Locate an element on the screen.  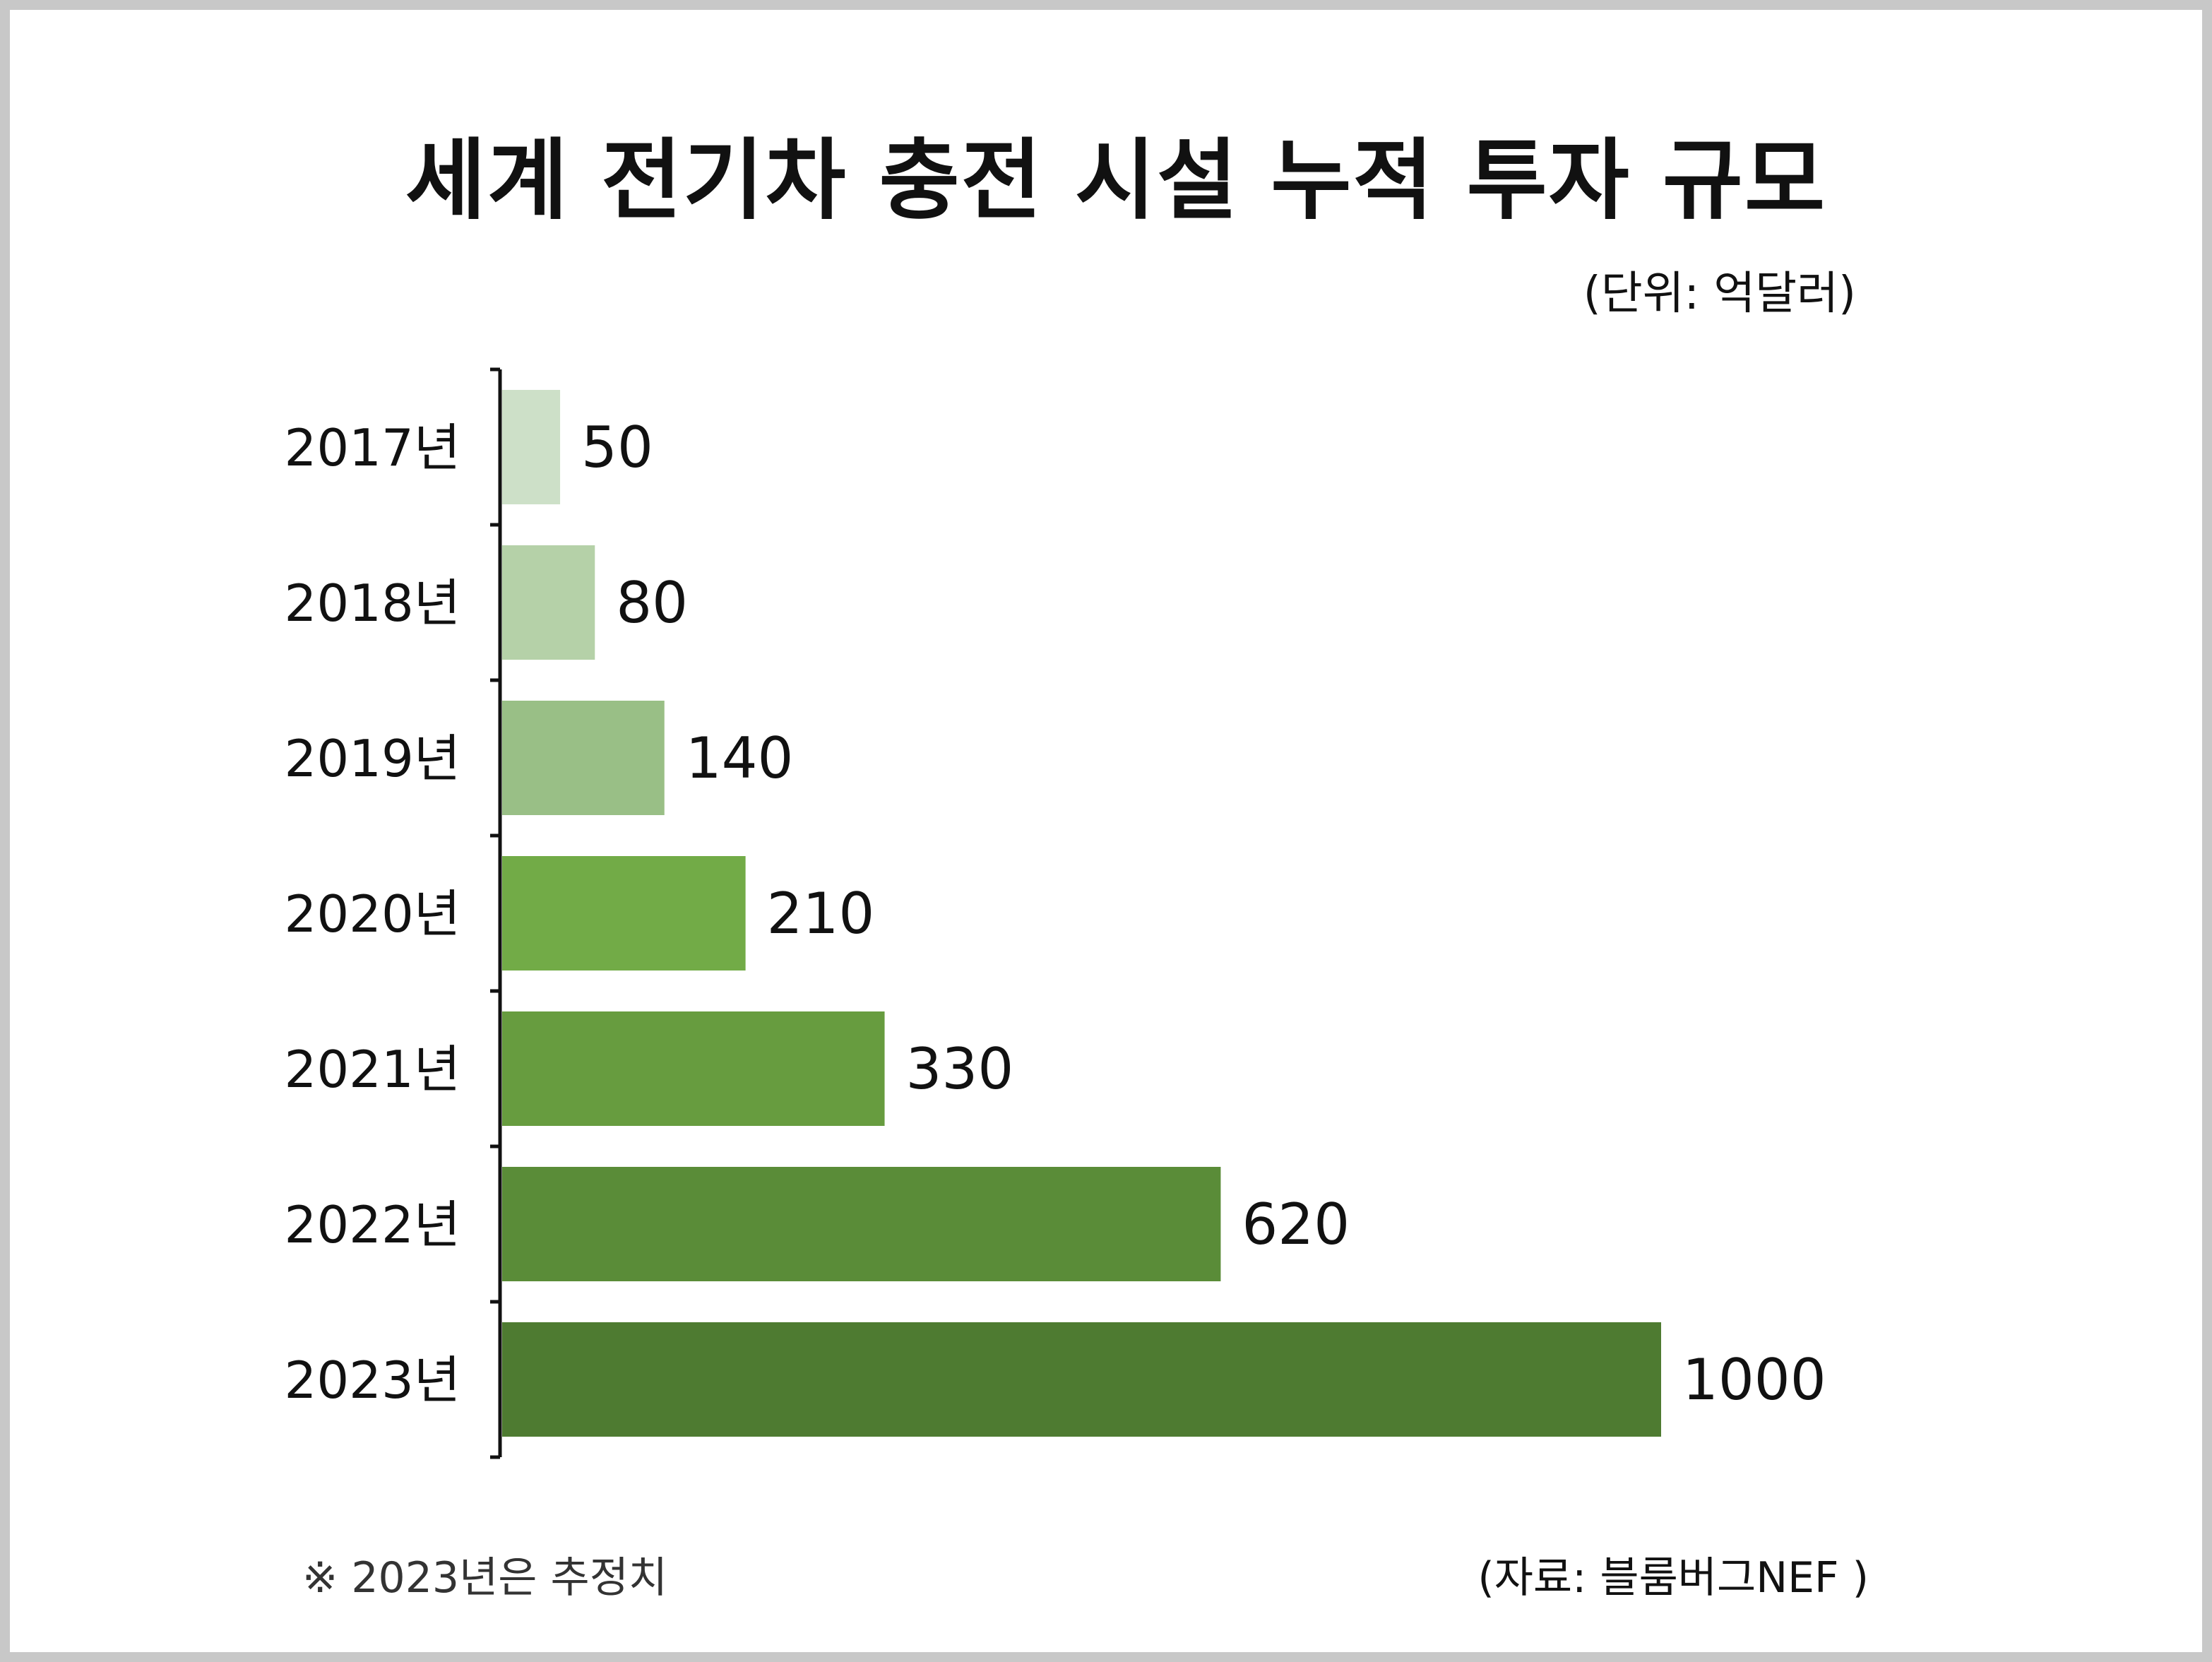
value-label: 620 is located at coordinates (1296, 1225).